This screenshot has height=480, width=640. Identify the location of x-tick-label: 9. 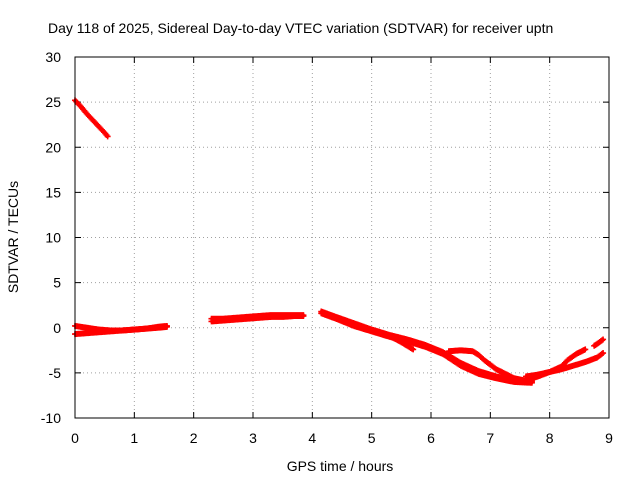
(609, 438).